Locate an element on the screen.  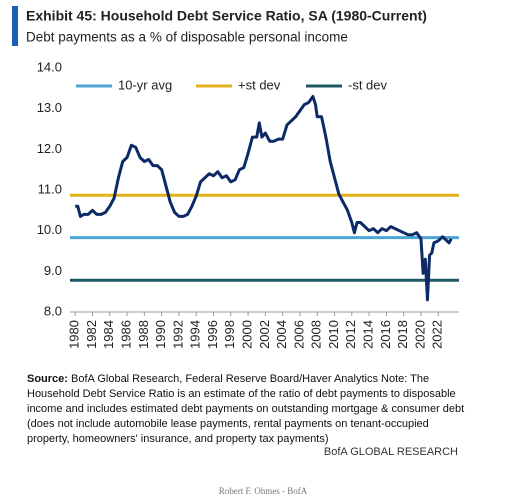
y-tick-label: 14.0 is located at coordinates (49, 66).